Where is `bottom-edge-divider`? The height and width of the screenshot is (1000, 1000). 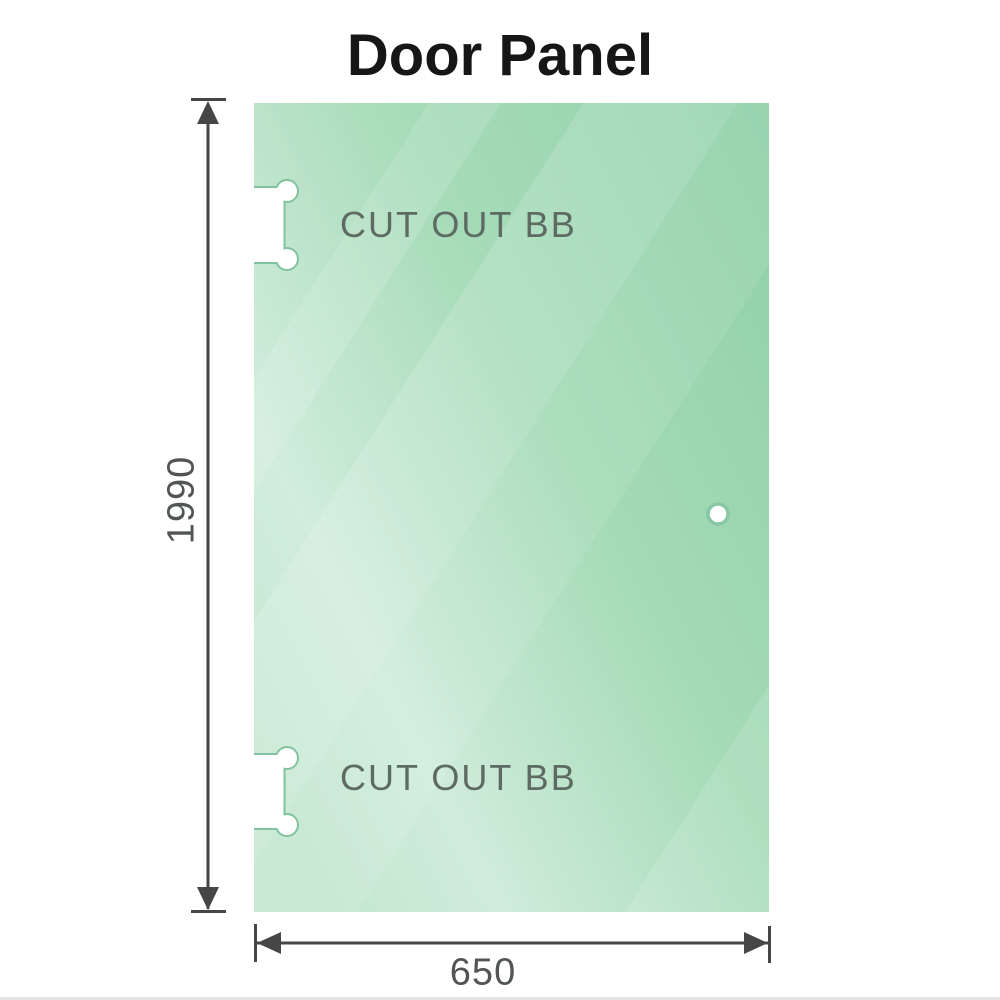 bottom-edge-divider is located at coordinates (500, 998).